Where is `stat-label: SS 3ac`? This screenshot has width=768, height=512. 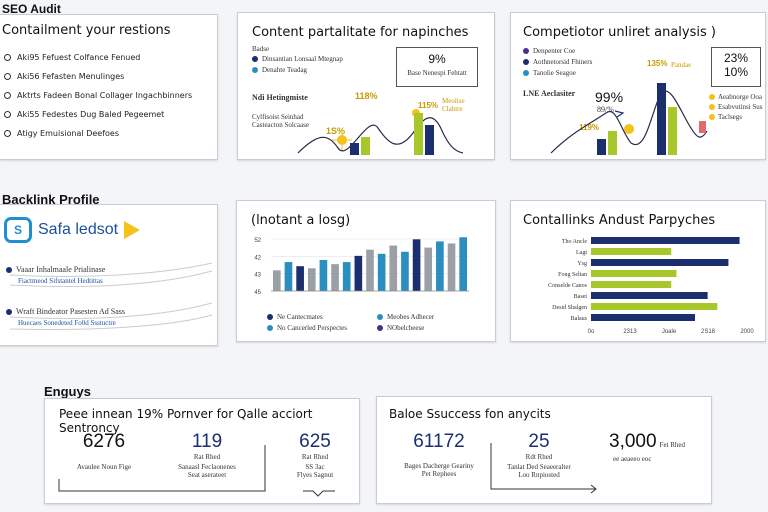 stat-label: SS 3ac is located at coordinates (315, 467).